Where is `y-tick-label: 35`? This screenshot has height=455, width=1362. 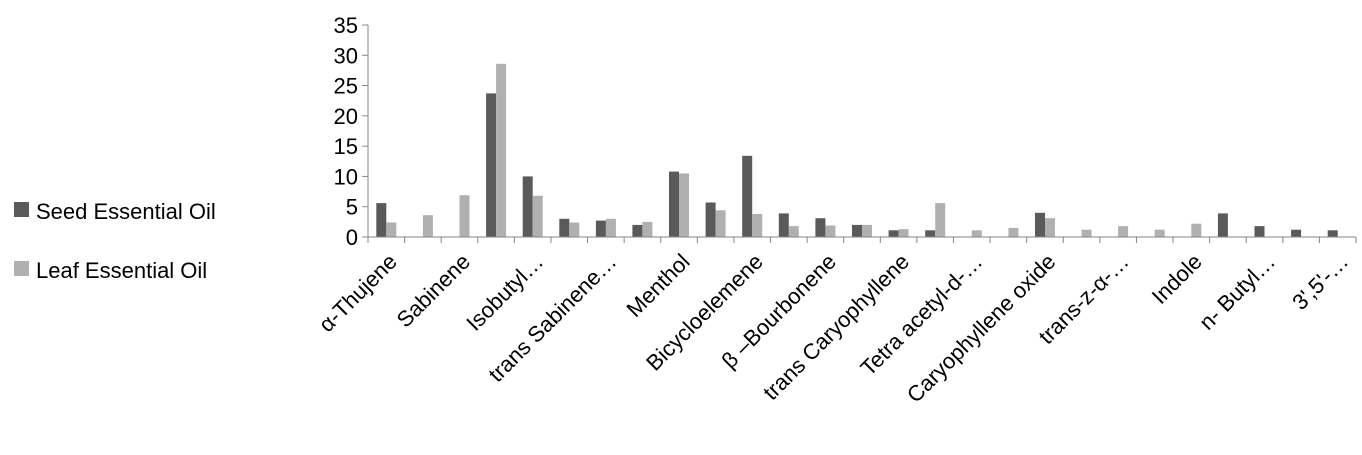
y-tick-label: 35 is located at coordinates (346, 25).